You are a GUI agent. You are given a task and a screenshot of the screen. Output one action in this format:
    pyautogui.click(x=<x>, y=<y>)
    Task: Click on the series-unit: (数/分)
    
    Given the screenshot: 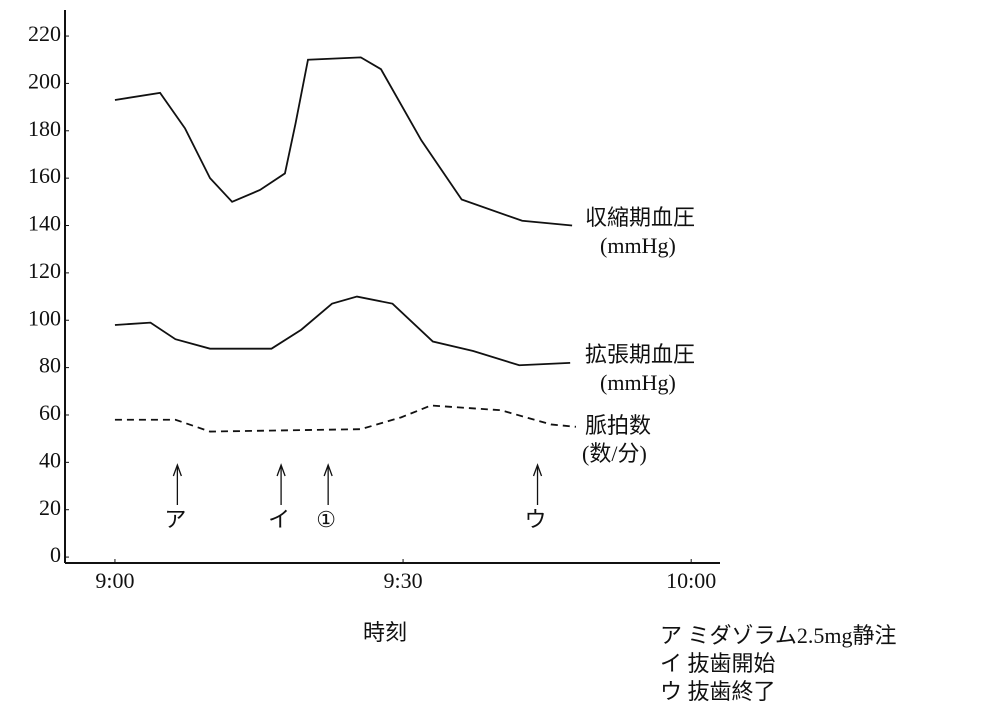 What is the action you would take?
    pyautogui.click(x=614, y=453)
    